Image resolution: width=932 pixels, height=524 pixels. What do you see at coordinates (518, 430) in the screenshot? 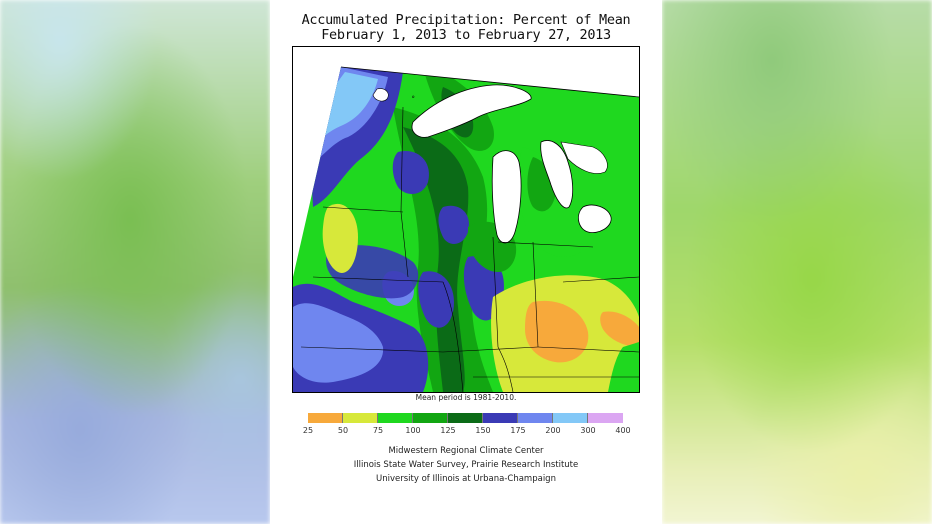
I see `legend-tick-label: 175` at bounding box center [518, 430].